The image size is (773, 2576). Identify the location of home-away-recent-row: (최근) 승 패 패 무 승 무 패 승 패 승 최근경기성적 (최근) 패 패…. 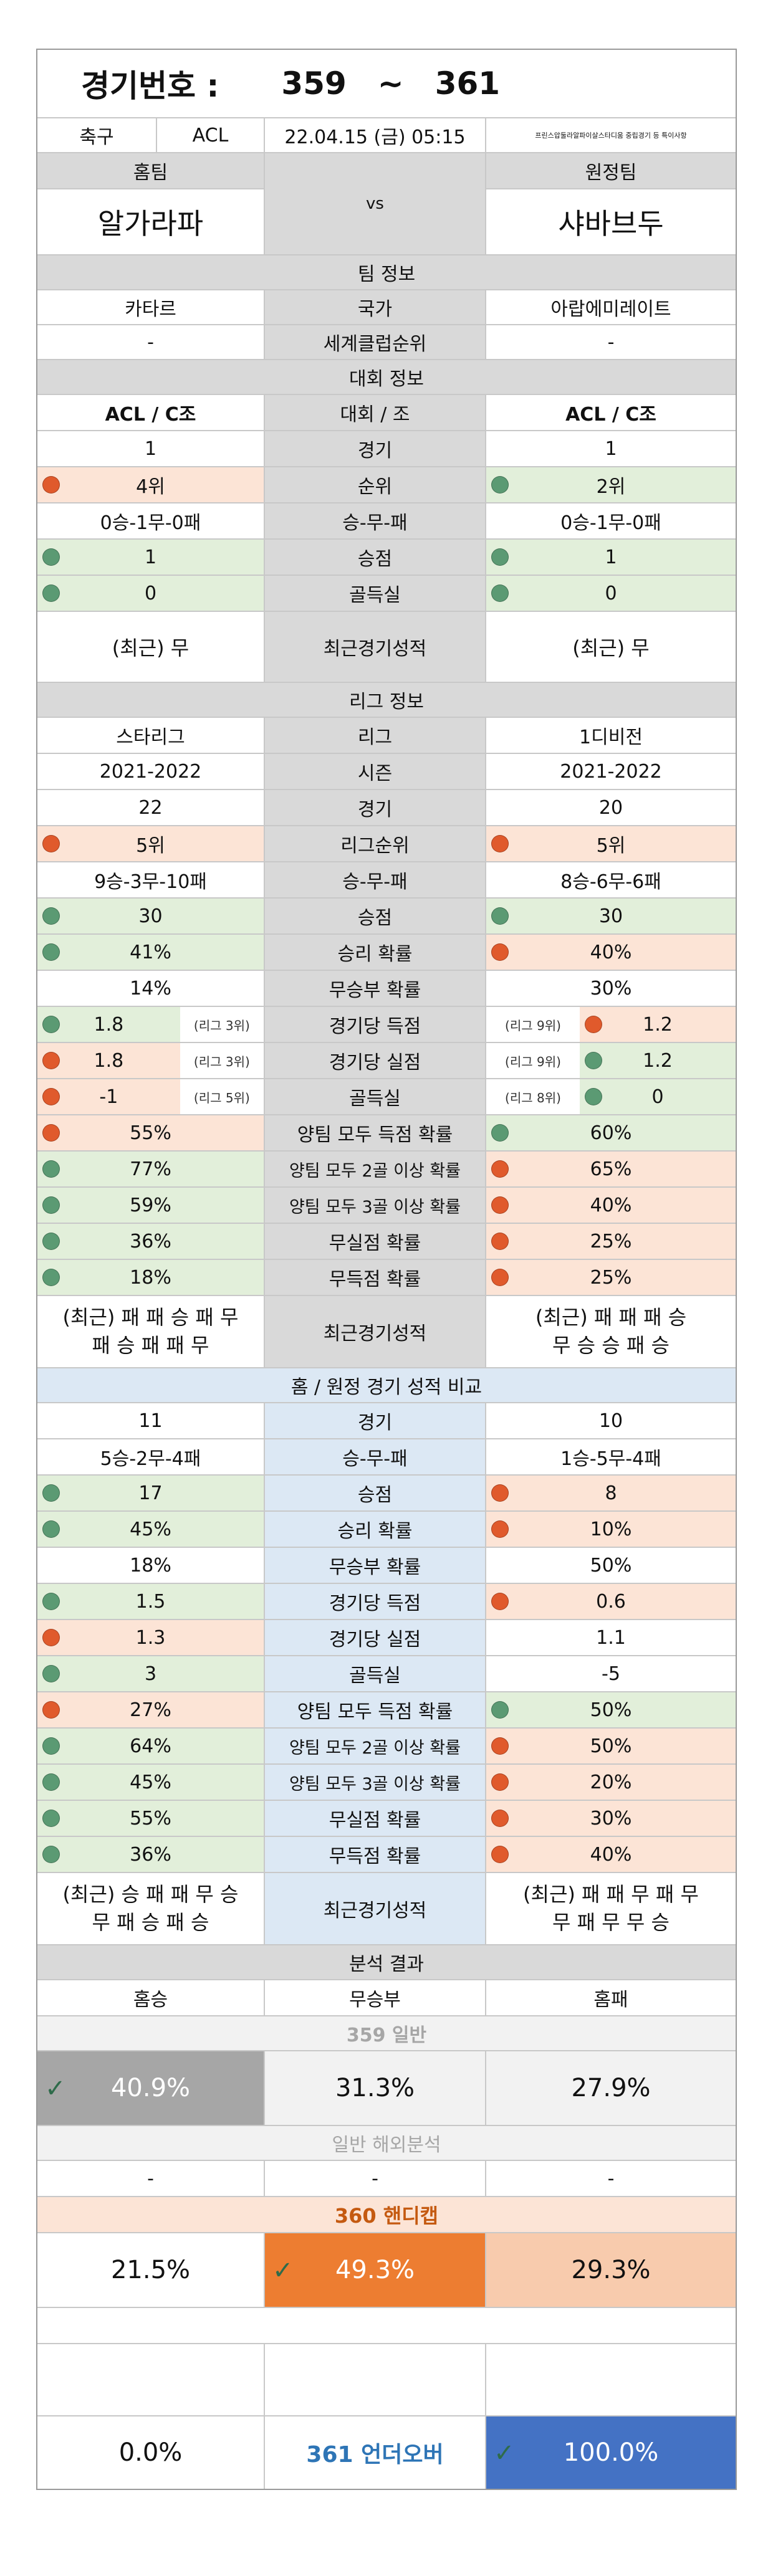
(386, 1909).